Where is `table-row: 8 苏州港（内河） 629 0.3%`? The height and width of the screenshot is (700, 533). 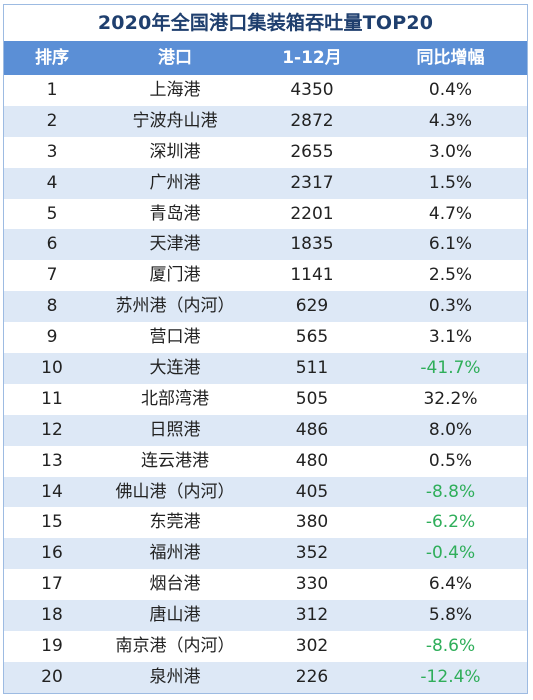 table-row: 8 苏州港（内河） 629 0.3% is located at coordinates (265, 307).